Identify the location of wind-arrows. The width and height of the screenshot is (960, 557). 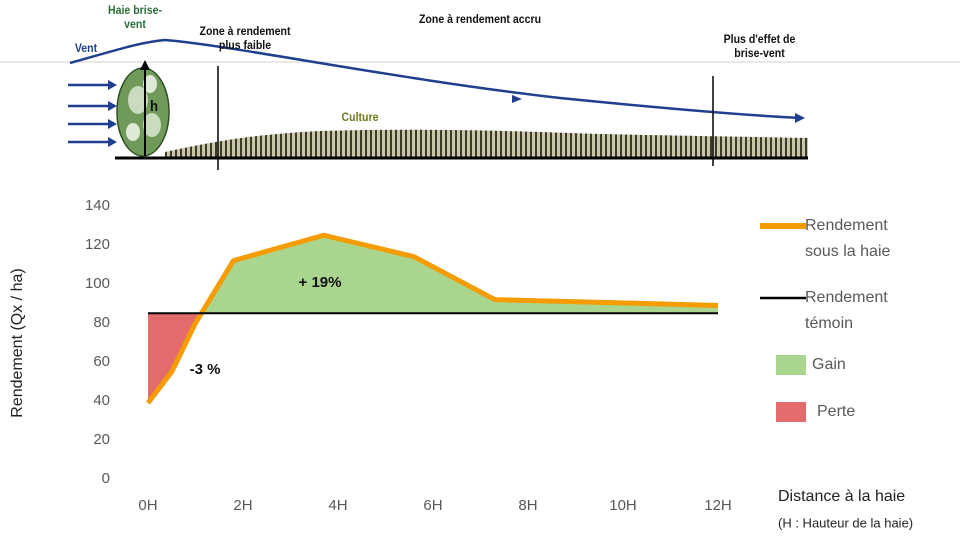
(89, 113).